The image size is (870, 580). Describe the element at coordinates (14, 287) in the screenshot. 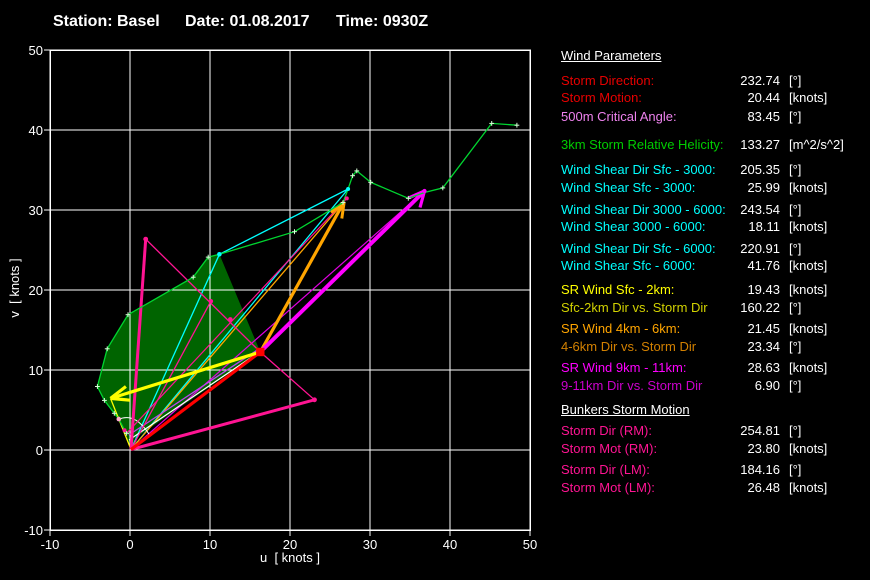

I see `svg-text: v [ knots ]` at that location.